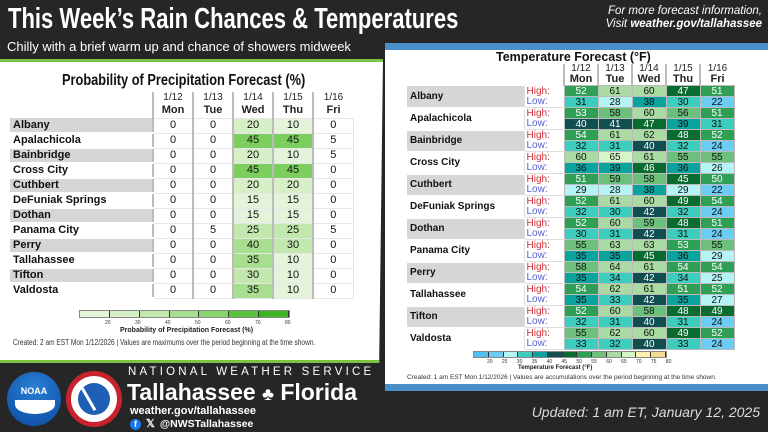  What do you see at coordinates (696, 24) in the screenshot?
I see `more-info-link: weather.gov/tallahassee` at bounding box center [696, 24].